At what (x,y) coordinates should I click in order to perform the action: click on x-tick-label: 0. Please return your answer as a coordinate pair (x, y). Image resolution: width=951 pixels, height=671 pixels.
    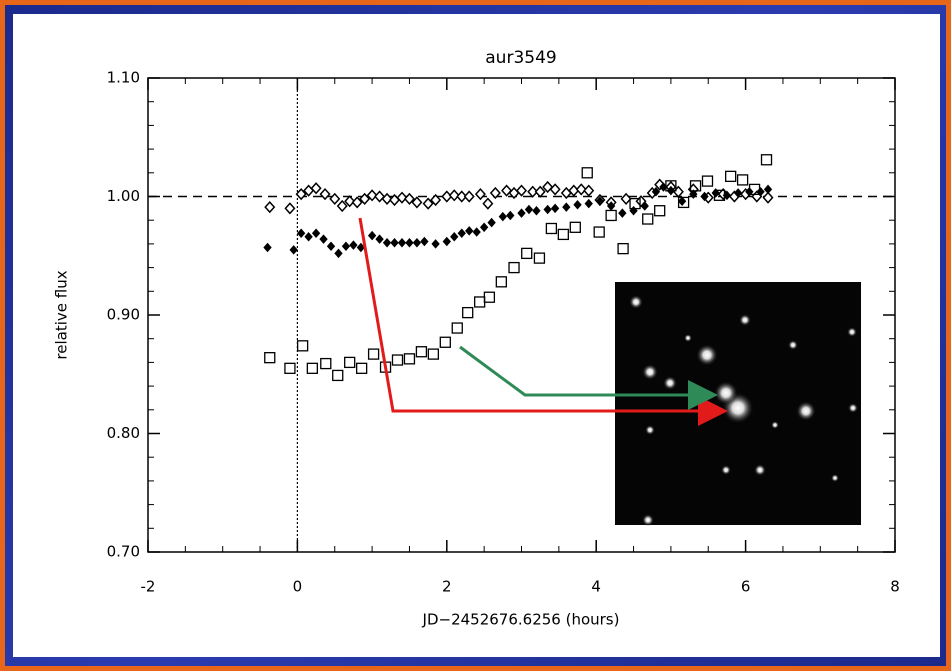
    Looking at the image, I should click on (298, 587).